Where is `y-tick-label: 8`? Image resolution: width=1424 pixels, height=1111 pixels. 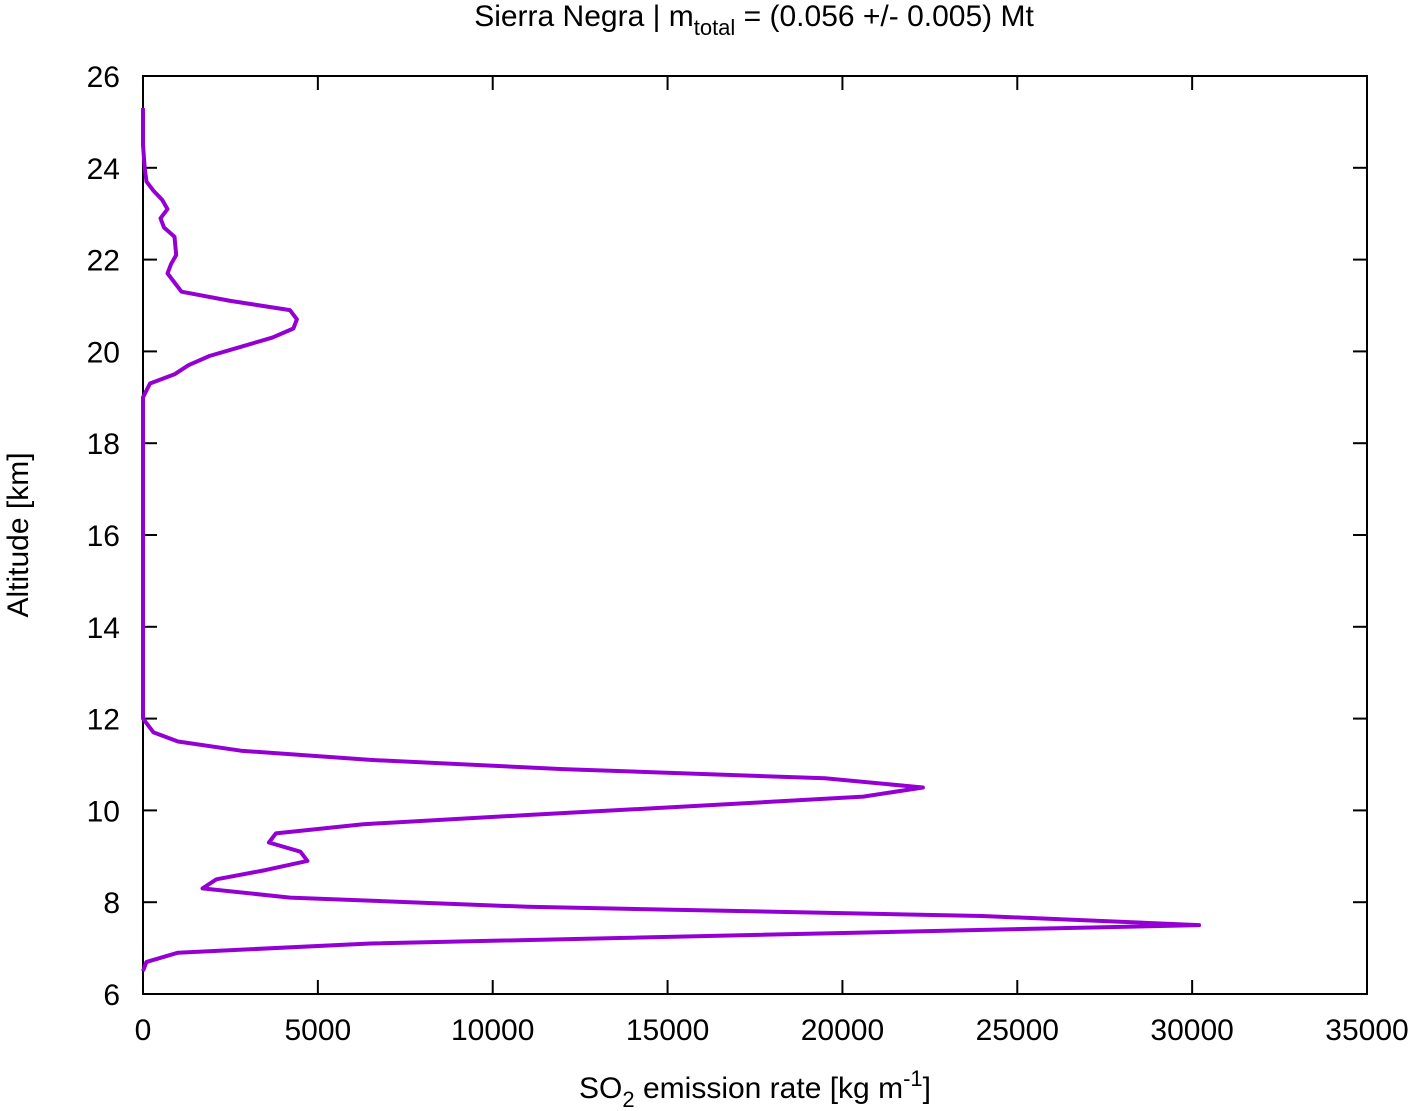 y-tick-label: 8 is located at coordinates (111, 903).